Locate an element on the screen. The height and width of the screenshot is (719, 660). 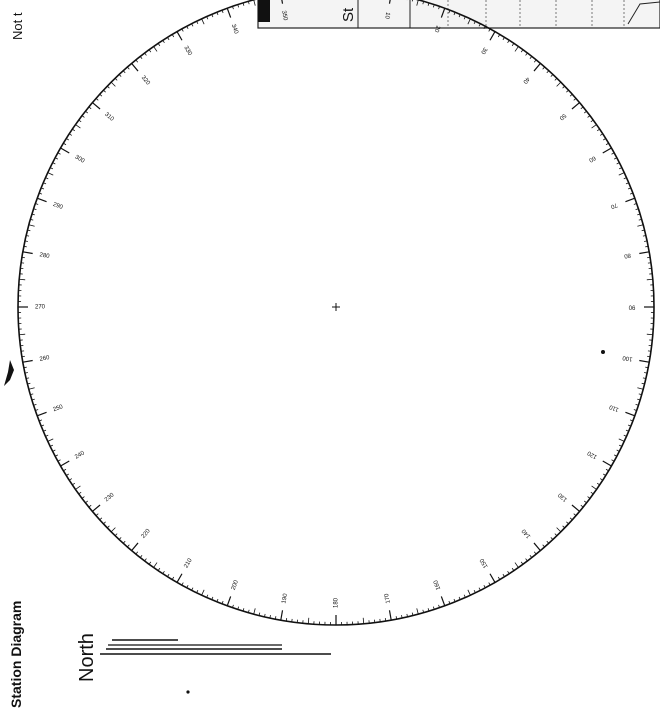
compass-tick-label: 60 is located at coordinates (591, 158).